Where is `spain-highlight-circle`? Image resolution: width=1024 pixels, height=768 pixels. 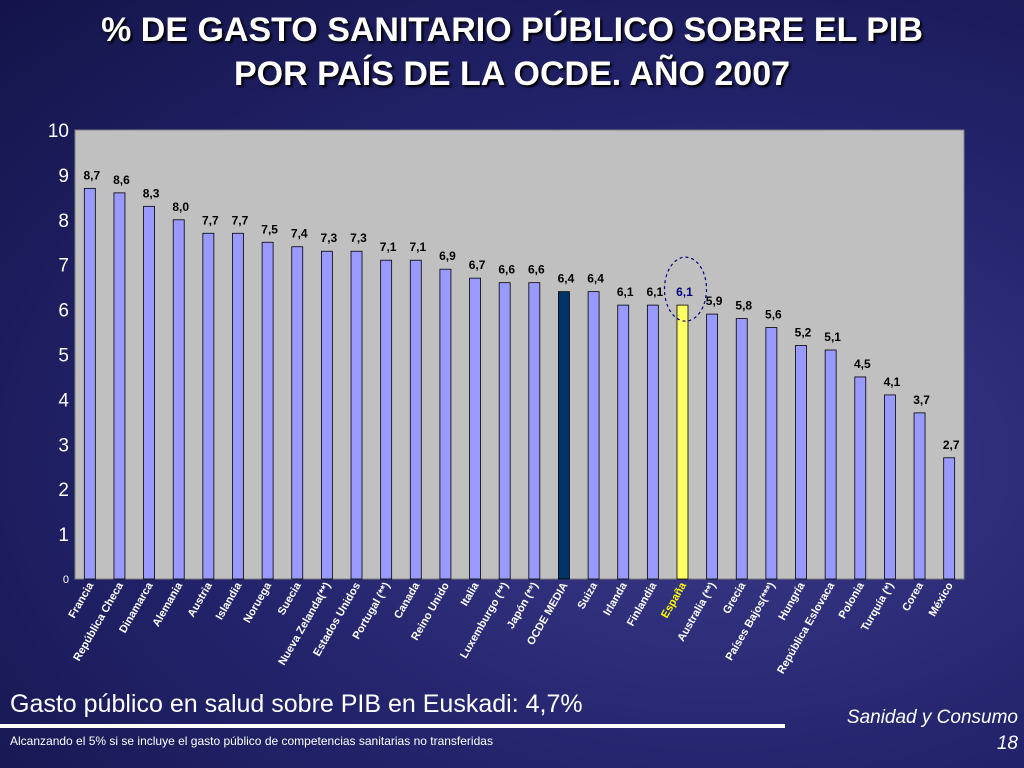
spain-highlight-circle is located at coordinates (685, 289).